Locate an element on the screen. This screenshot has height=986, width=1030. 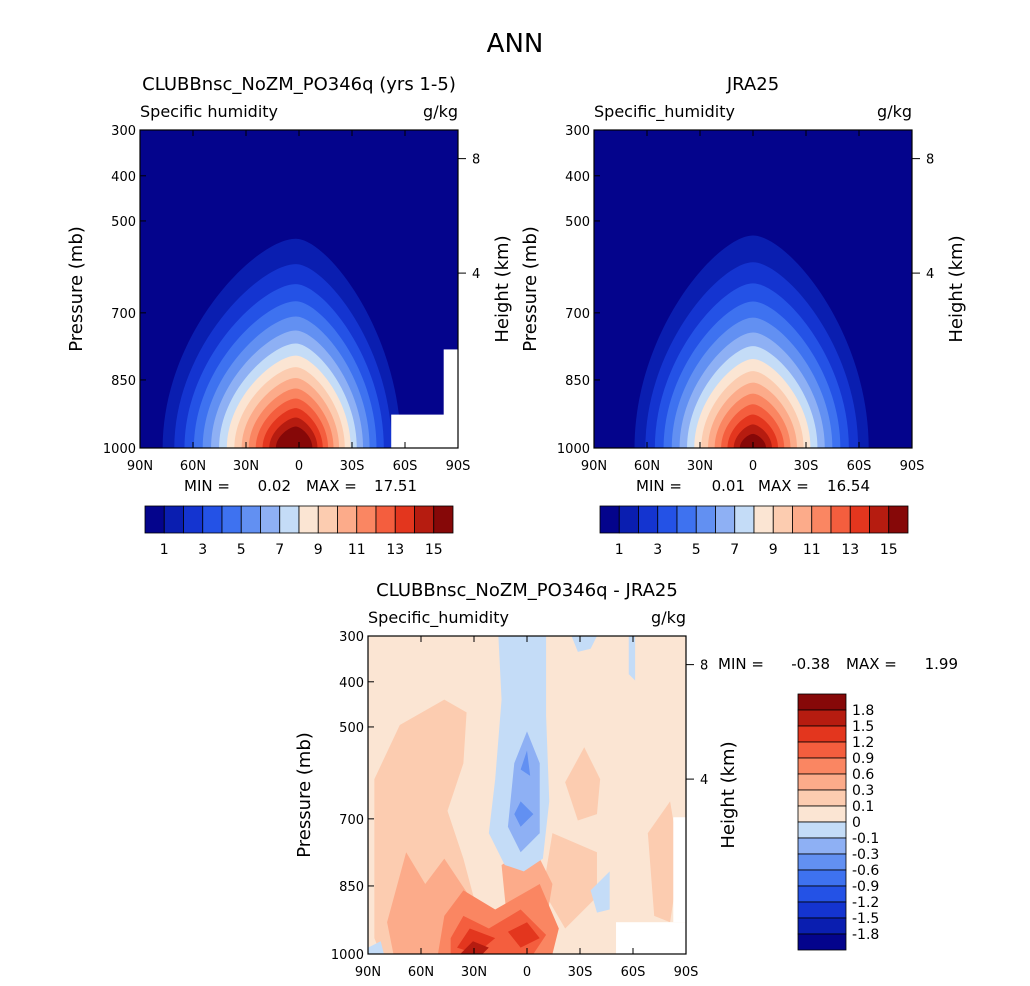
min-value: 0.01 is located at coordinates (728, 486).